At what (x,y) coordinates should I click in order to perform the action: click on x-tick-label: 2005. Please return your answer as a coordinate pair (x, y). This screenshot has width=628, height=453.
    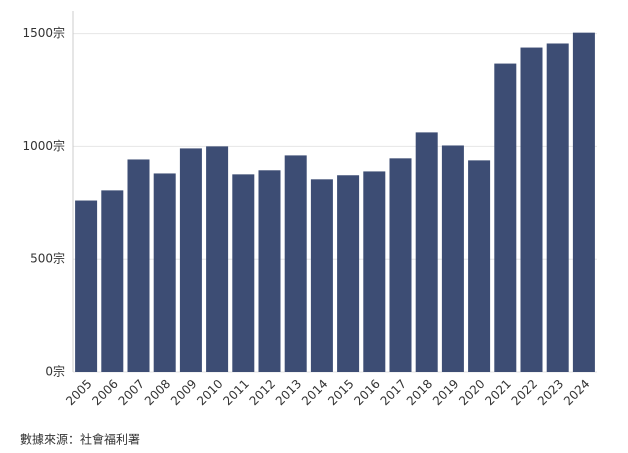
    Looking at the image, I should click on (78, 392).